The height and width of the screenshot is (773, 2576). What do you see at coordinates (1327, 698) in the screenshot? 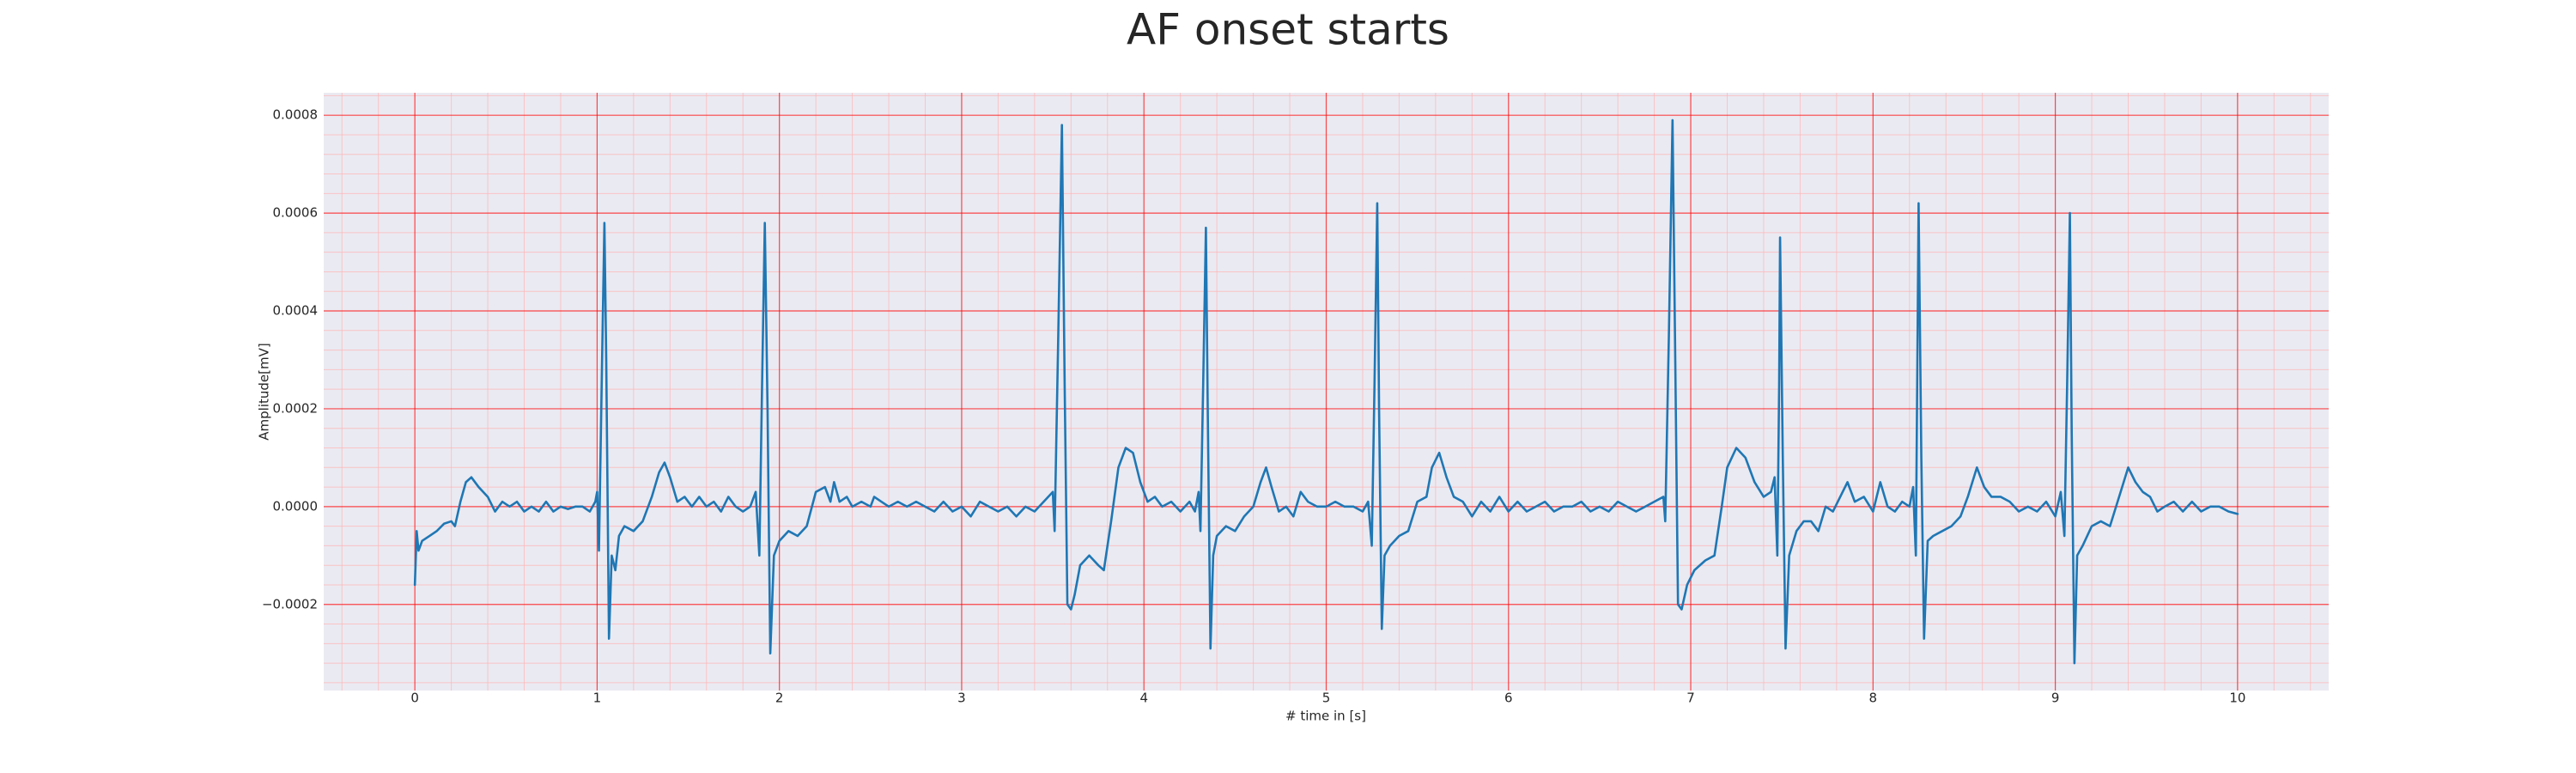
I see `x-tick-label: 5` at bounding box center [1327, 698].